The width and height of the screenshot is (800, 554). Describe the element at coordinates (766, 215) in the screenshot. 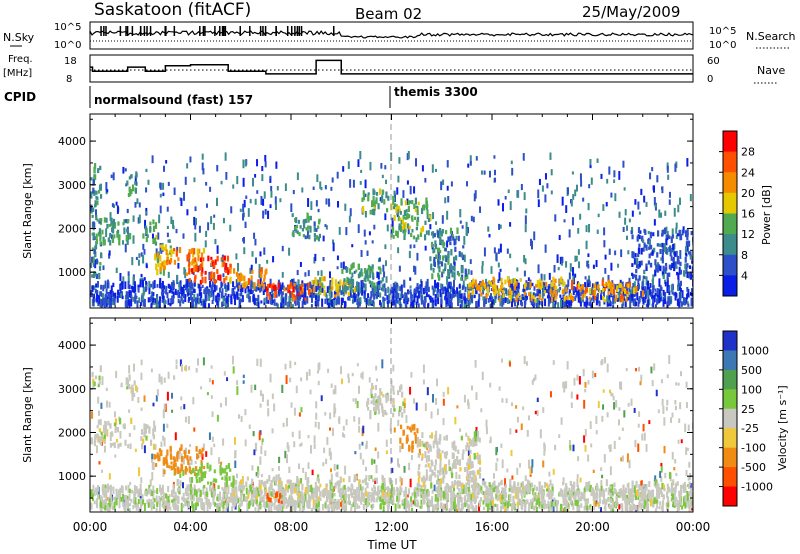

I see `power-colorbar-label: Power [dB]` at that location.